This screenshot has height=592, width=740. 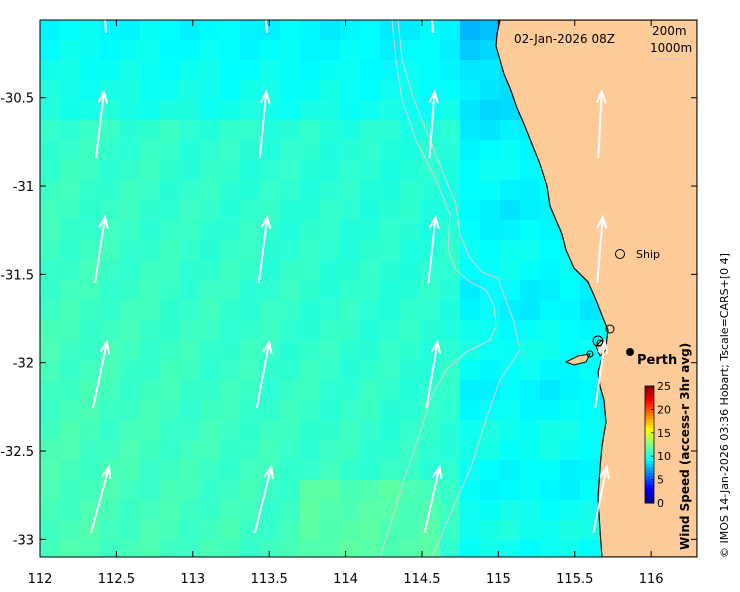 I want to click on colorbar-gradient, so click(x=649, y=445).